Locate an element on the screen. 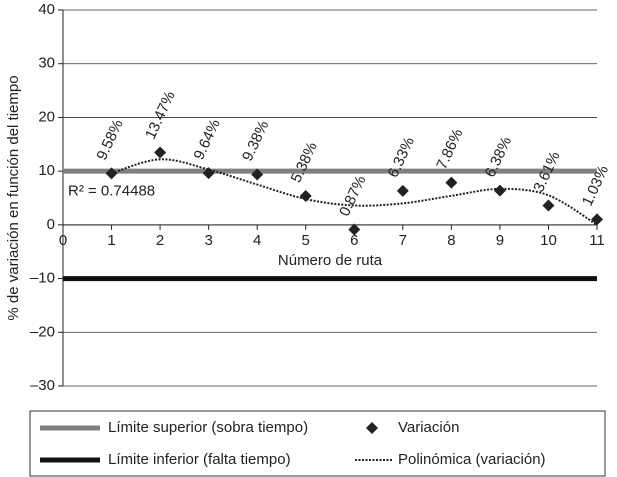 Image resolution: width=617 pixels, height=477 pixels. value-label: 7.86% is located at coordinates (449, 149).